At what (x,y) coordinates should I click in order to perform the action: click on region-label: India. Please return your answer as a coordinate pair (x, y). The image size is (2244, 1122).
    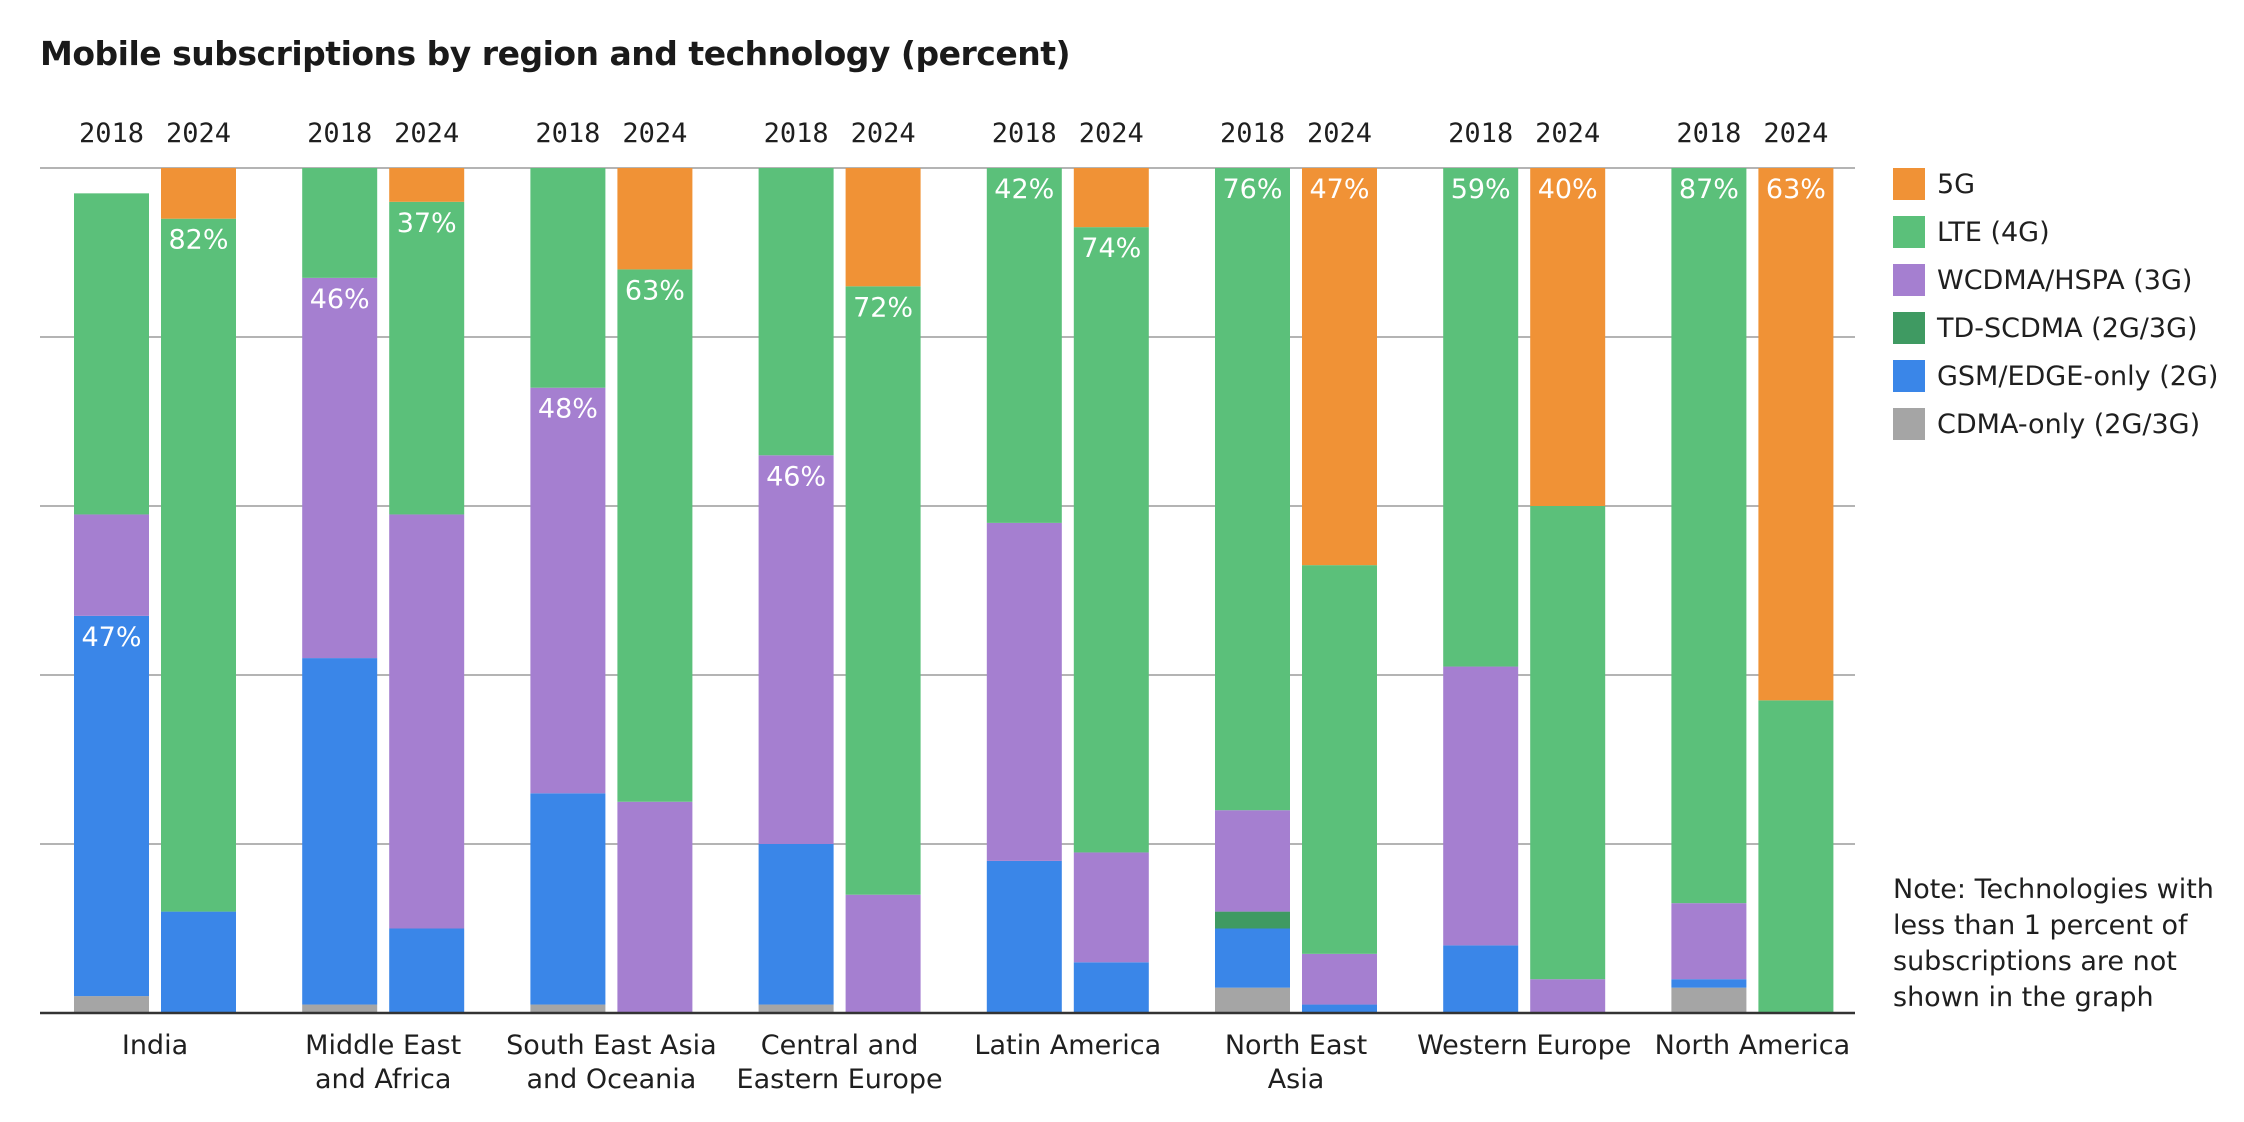
    Looking at the image, I should click on (155, 1045).